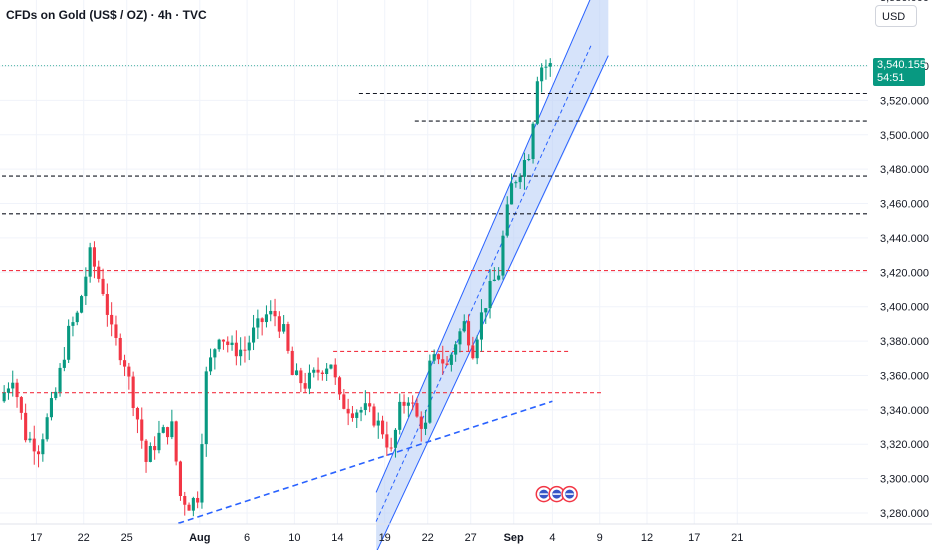 Image resolution: width=932 pixels, height=550 pixels. What do you see at coordinates (647, 538) in the screenshot?
I see `time-tick-label: 12` at bounding box center [647, 538].